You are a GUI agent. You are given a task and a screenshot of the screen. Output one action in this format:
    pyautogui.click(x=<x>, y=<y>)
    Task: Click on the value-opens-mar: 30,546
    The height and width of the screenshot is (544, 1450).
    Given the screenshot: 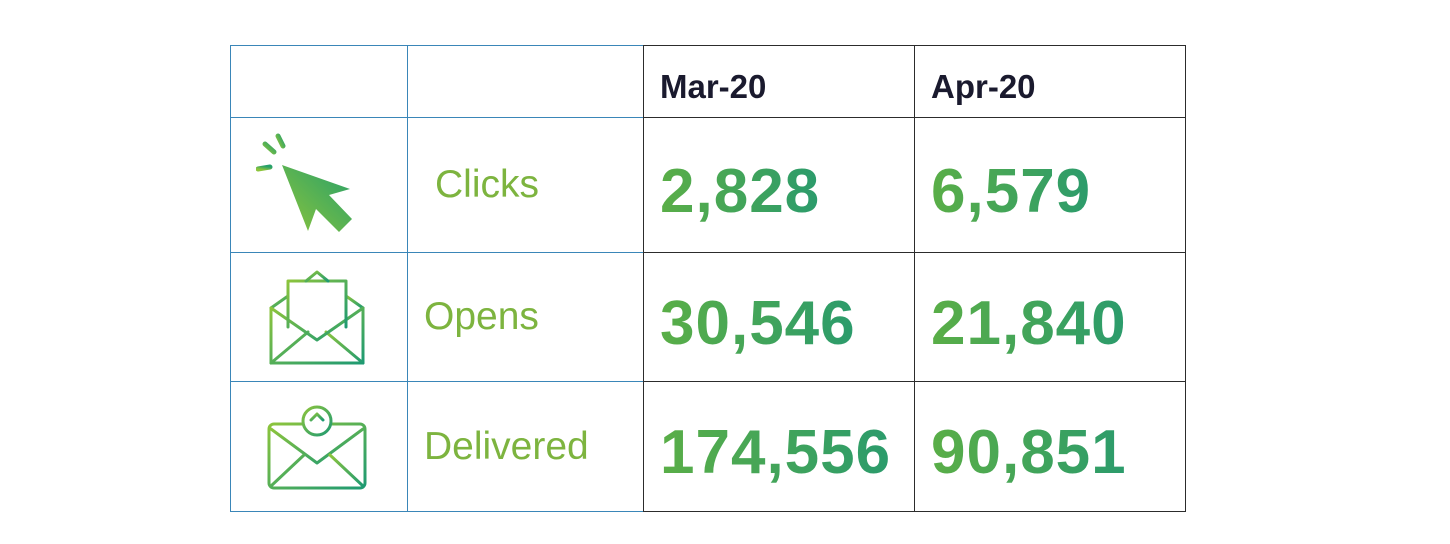 What is the action you would take?
    pyautogui.click(x=758, y=320)
    